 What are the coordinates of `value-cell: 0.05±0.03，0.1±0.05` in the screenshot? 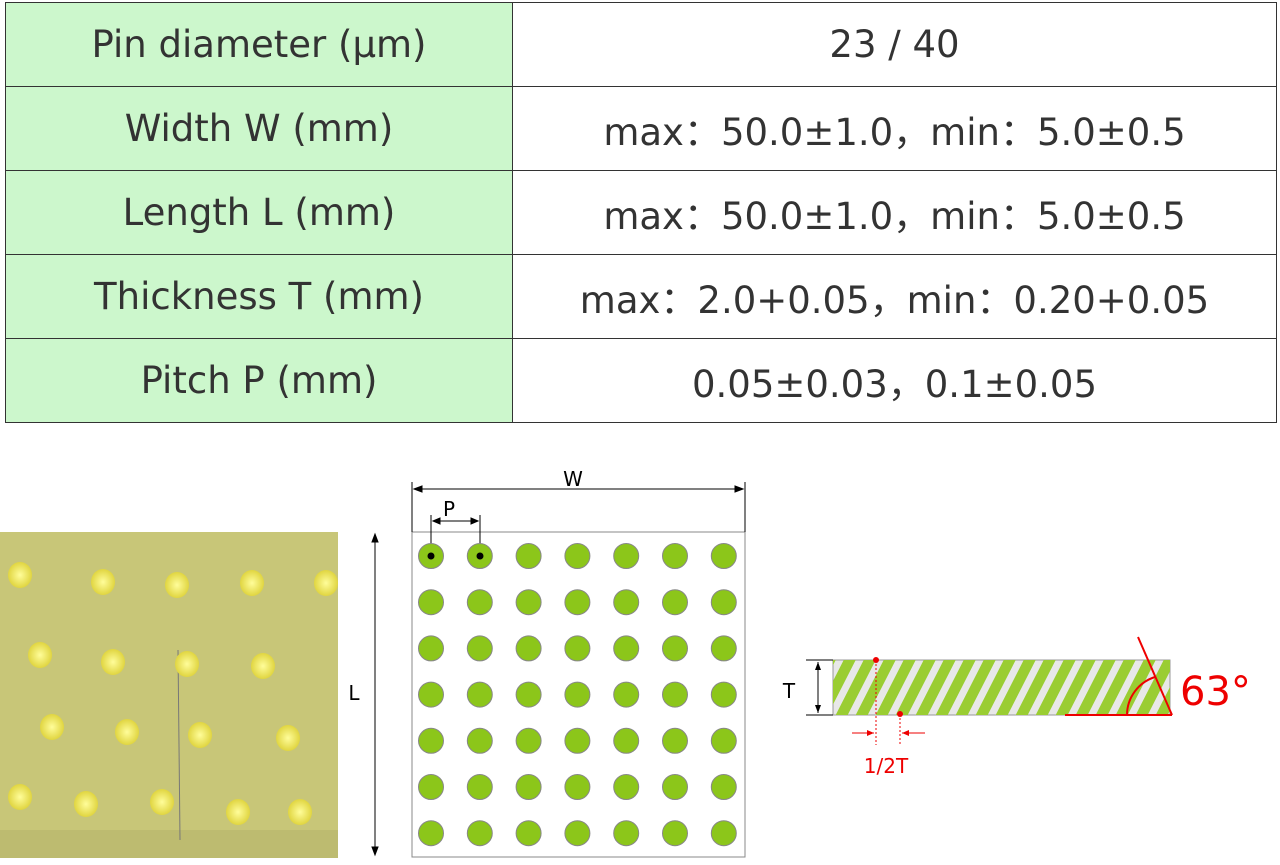 It's located at (894, 380).